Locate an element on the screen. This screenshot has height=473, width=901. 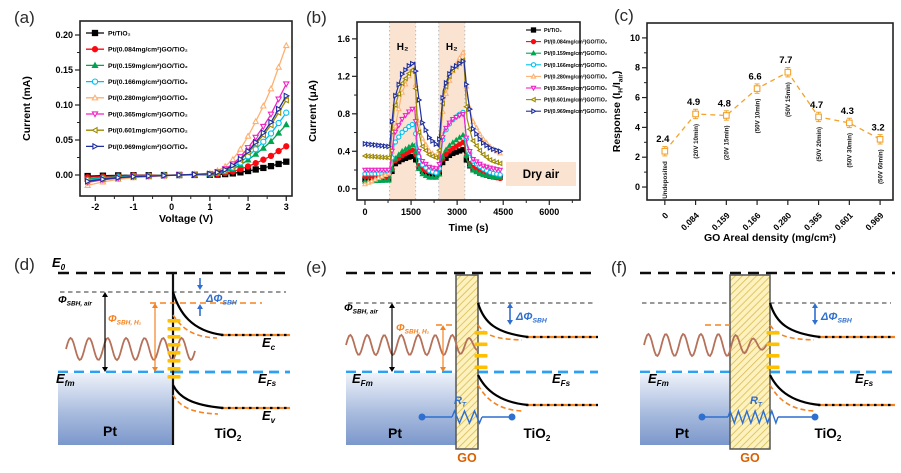
svg-text: 0.969 is located at coordinates (874, 221).